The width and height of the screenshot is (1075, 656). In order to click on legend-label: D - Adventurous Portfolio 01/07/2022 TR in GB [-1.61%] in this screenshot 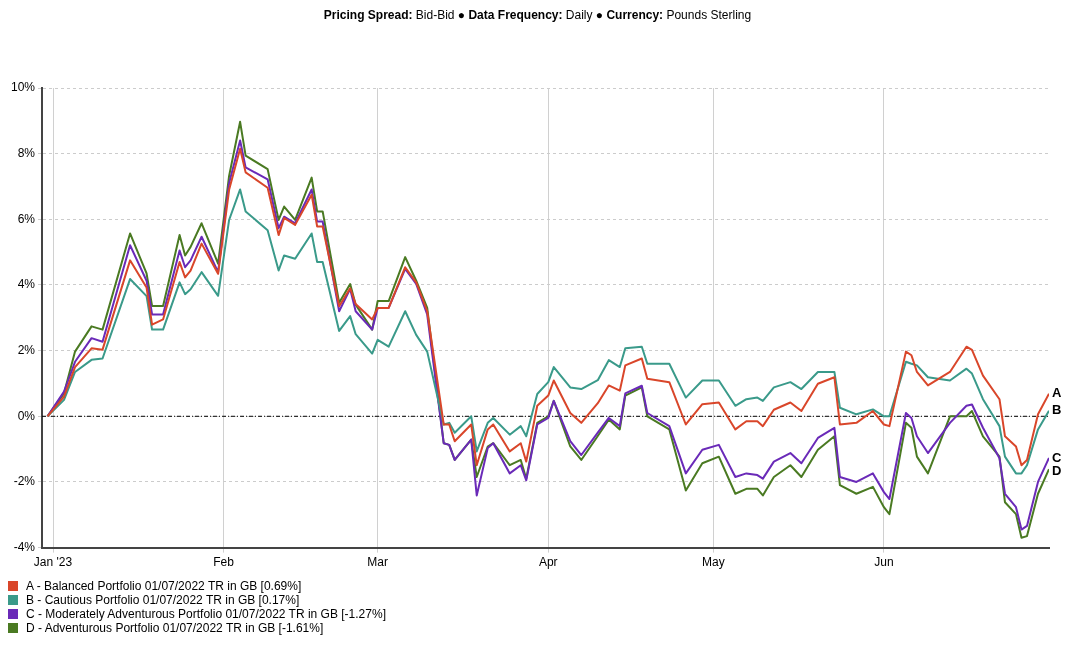, I will do `click(175, 628)`.